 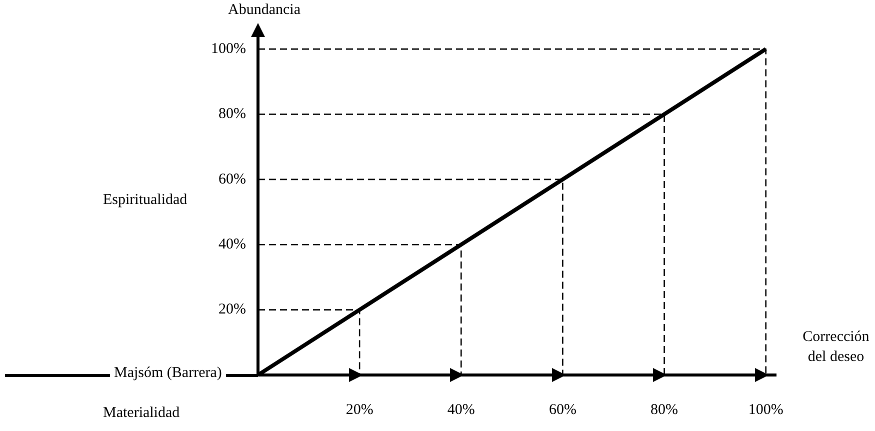 What do you see at coordinates (232, 114) in the screenshot?
I see `y-tick-label: 80%` at bounding box center [232, 114].